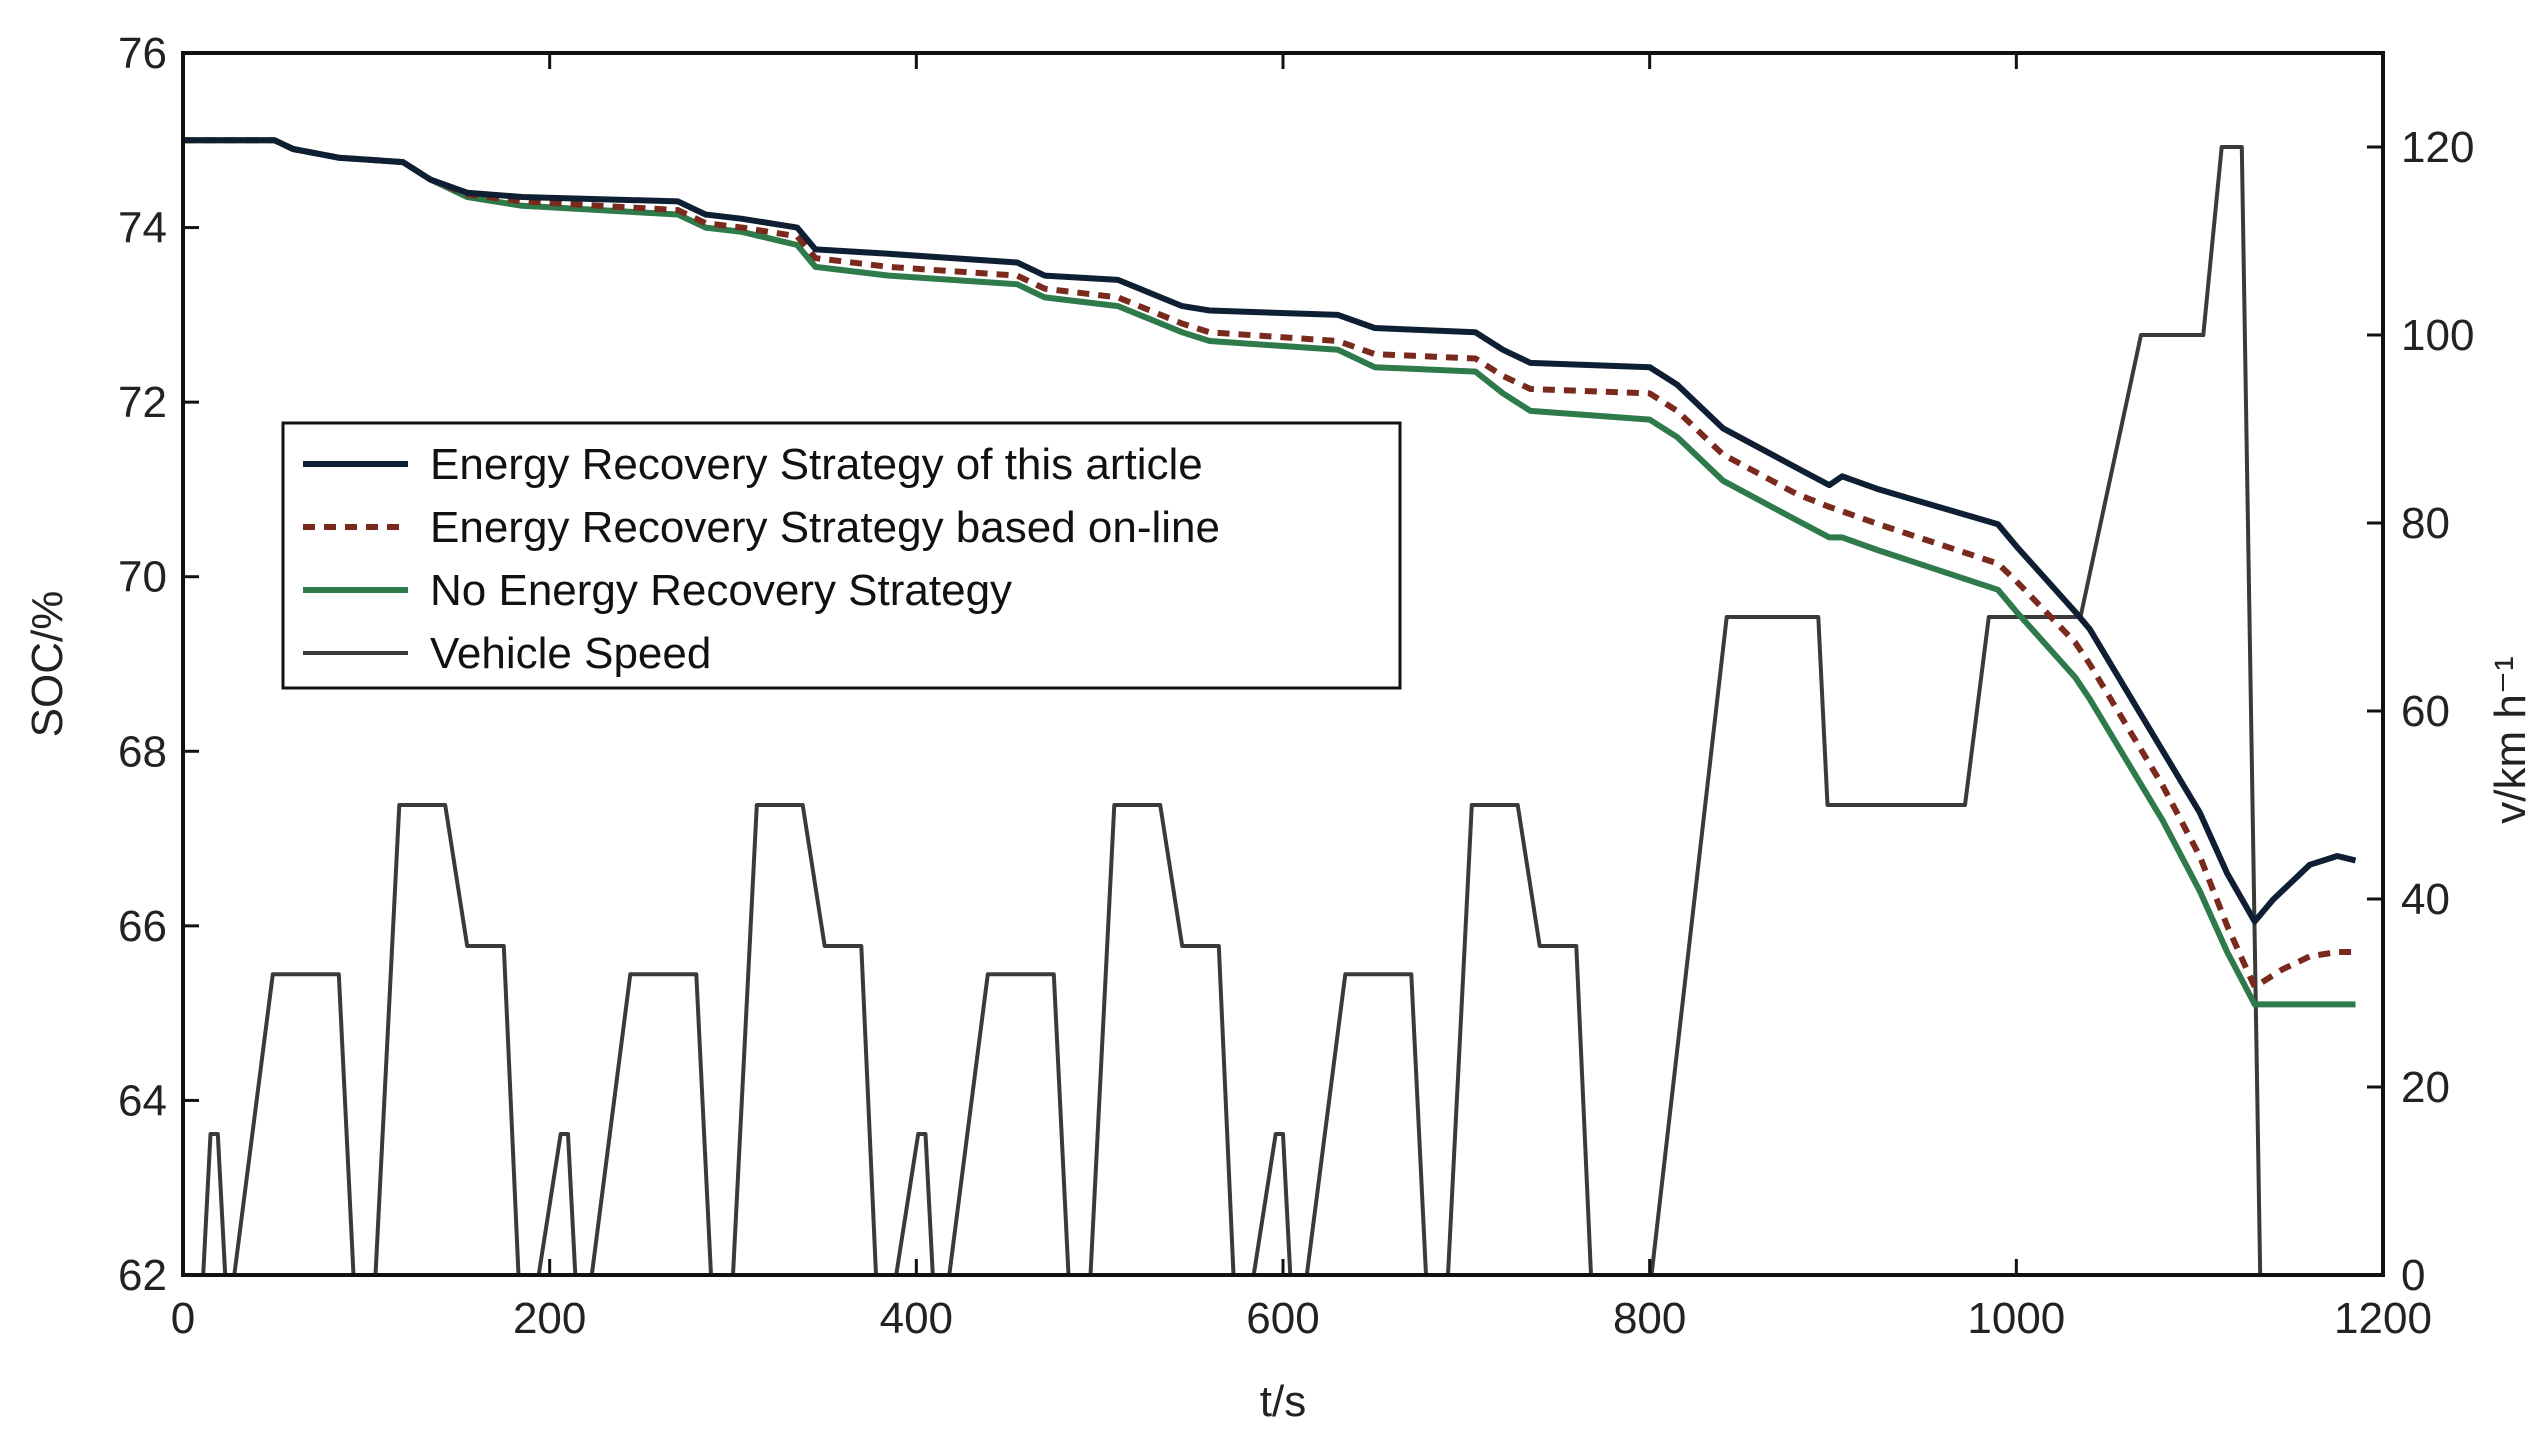  What do you see at coordinates (142, 53) in the screenshot?
I see `y-left-tick-label: 76` at bounding box center [142, 53].